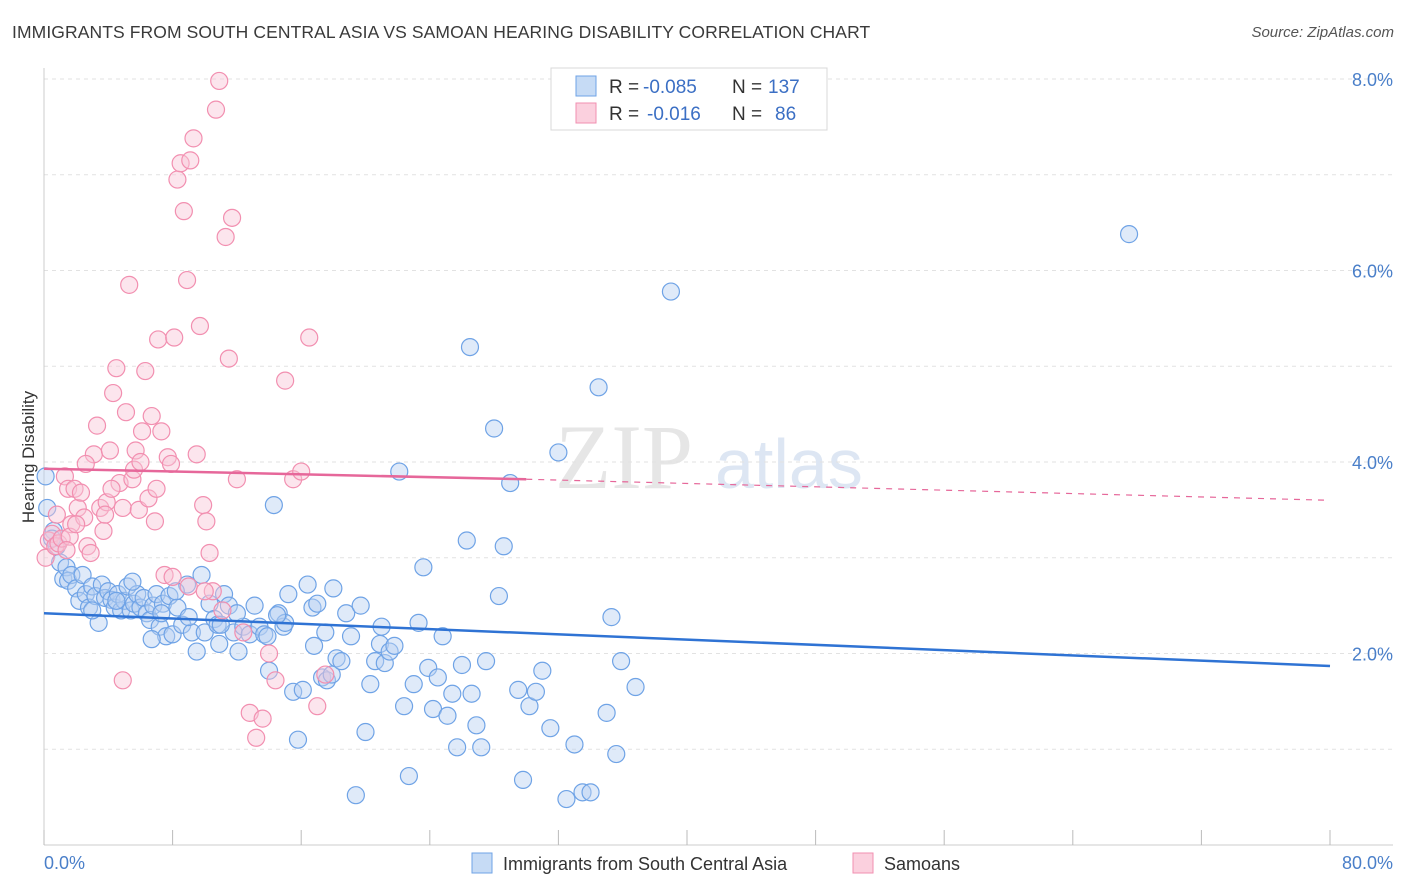 The image size is (1406, 892). I want to click on legend-box, so click(689, 99).